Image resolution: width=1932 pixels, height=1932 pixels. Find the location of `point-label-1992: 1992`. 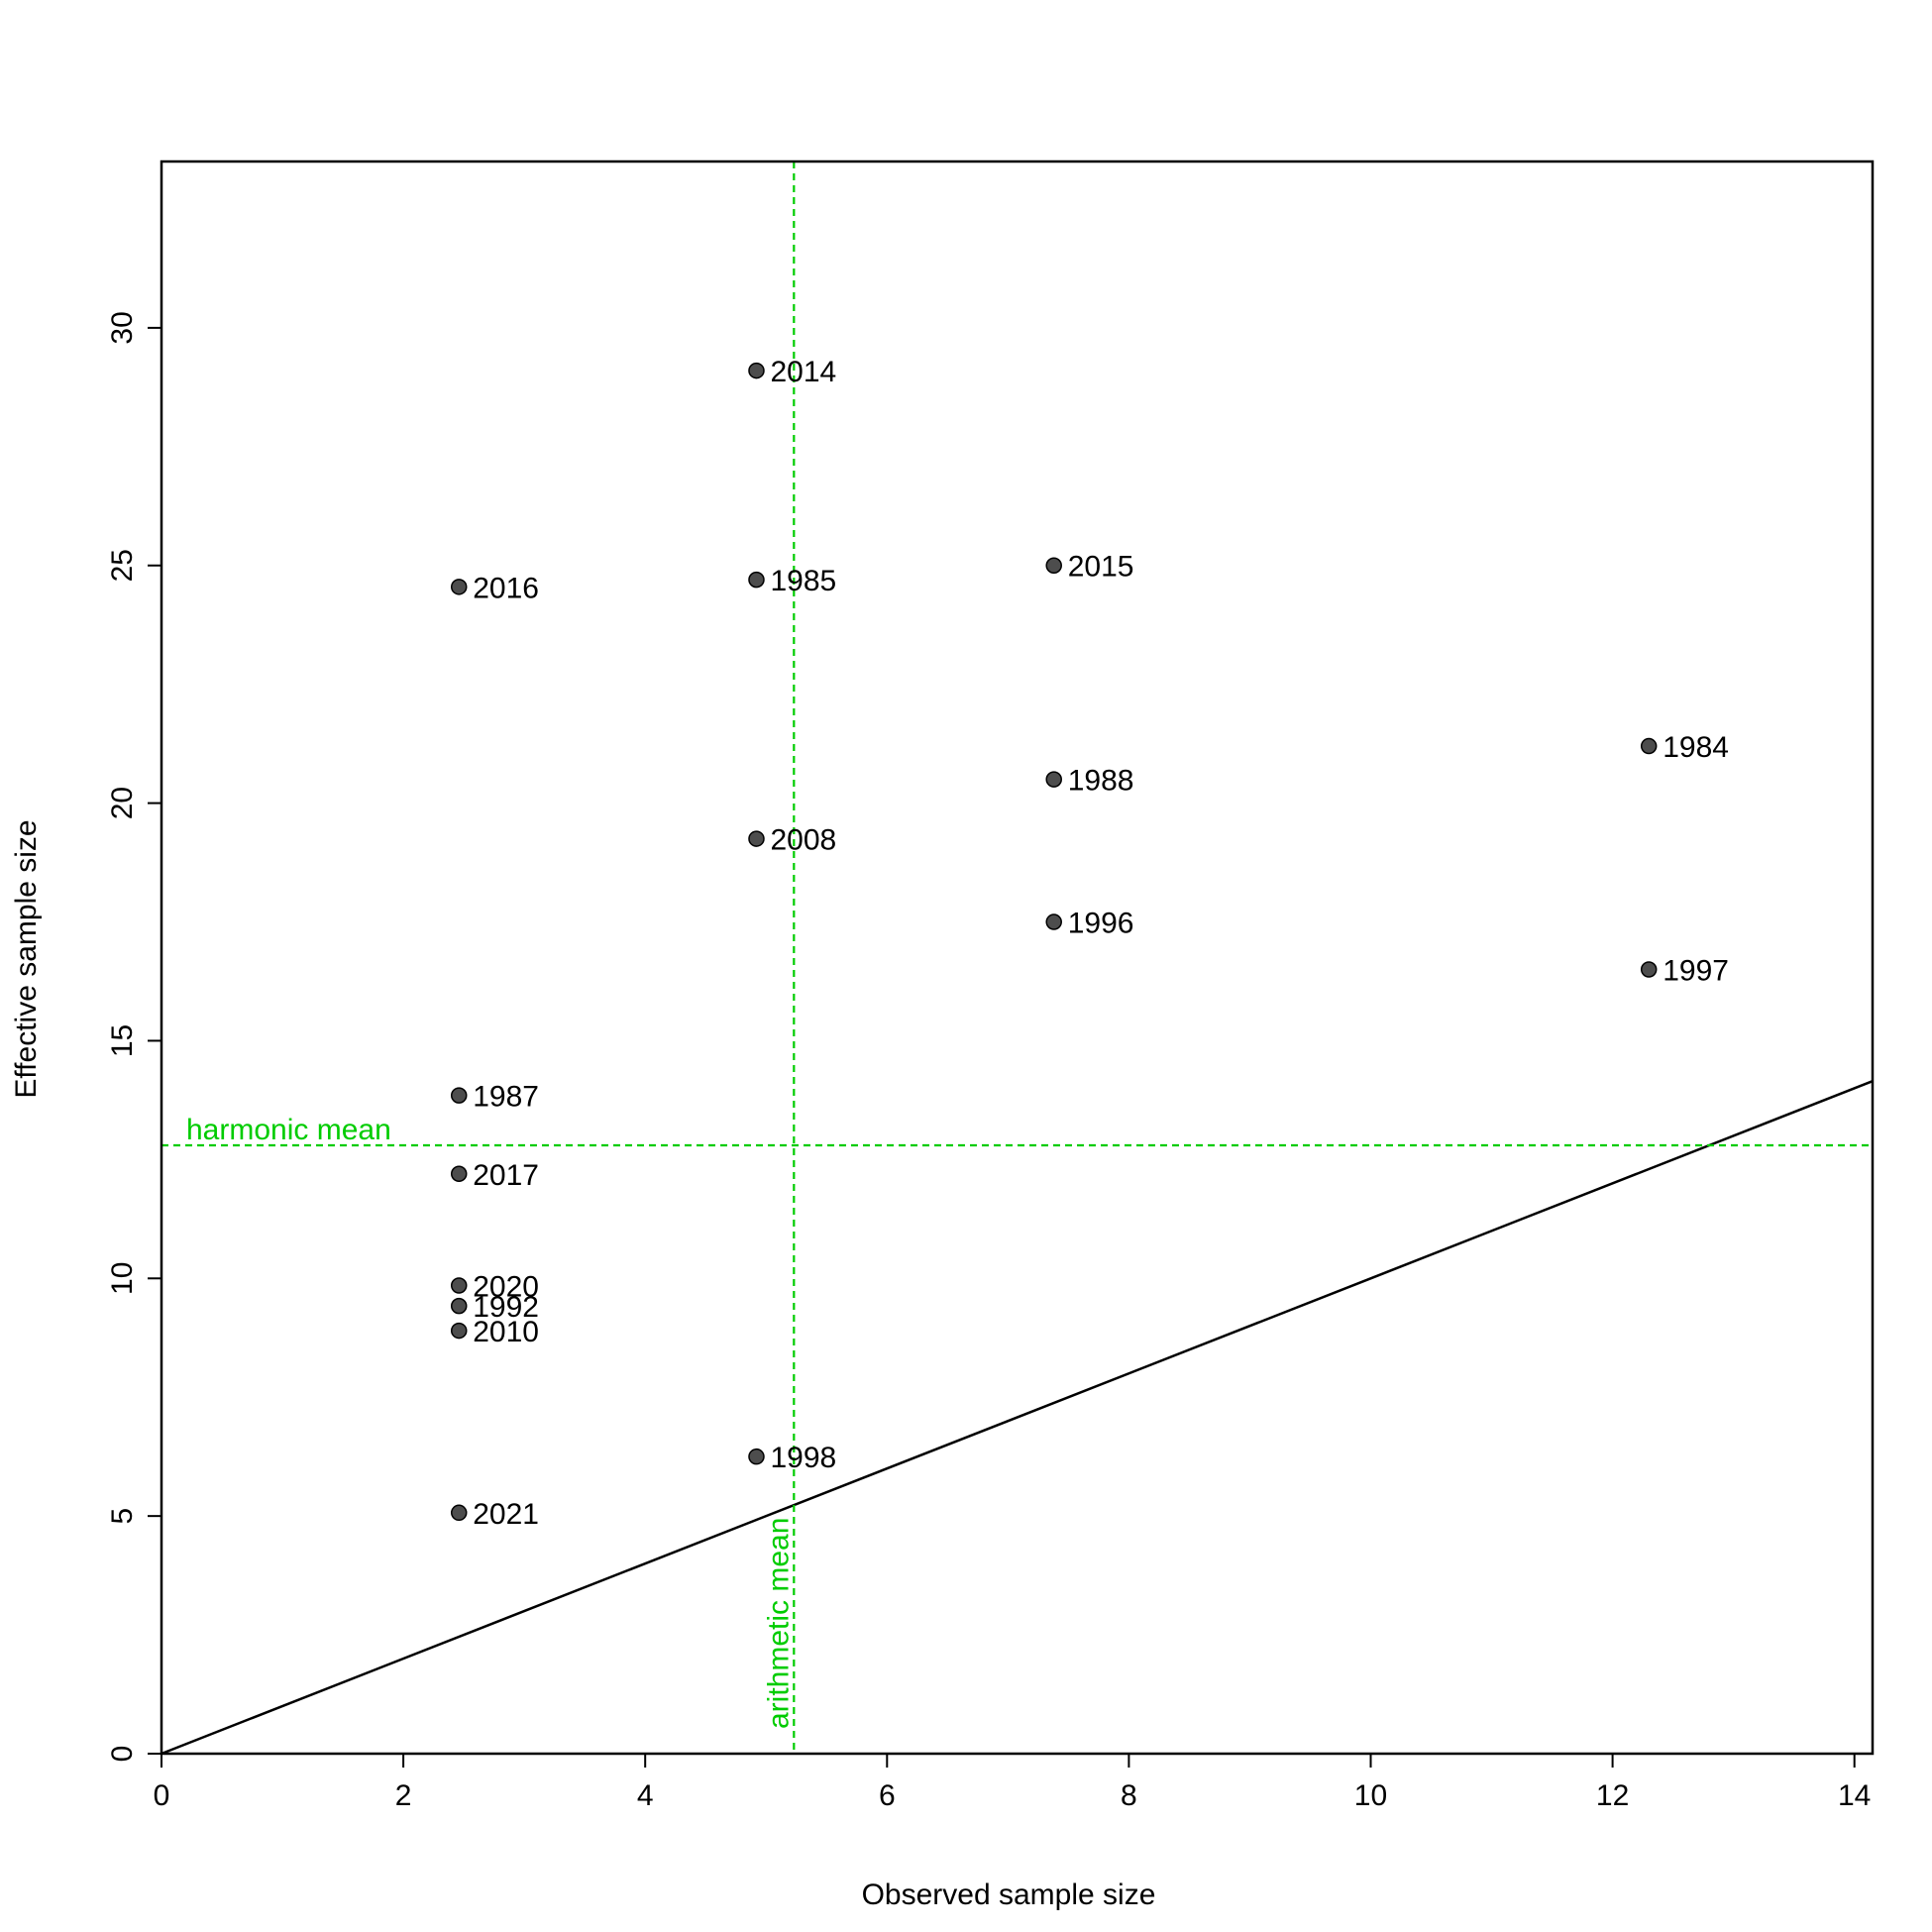

point-label-1992: 1992 is located at coordinates (506, 1307).